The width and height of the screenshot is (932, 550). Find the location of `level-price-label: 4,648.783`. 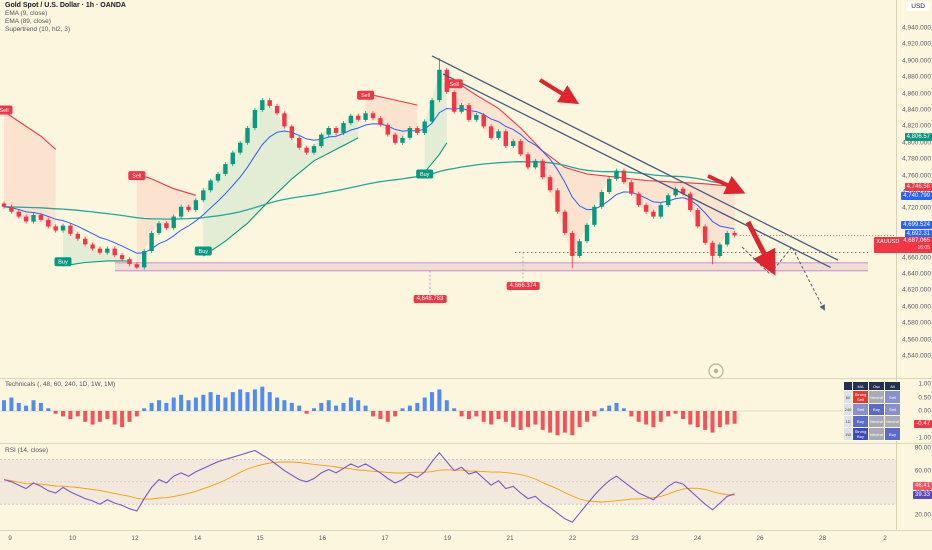

level-price-label: 4,648.783 is located at coordinates (430, 298).